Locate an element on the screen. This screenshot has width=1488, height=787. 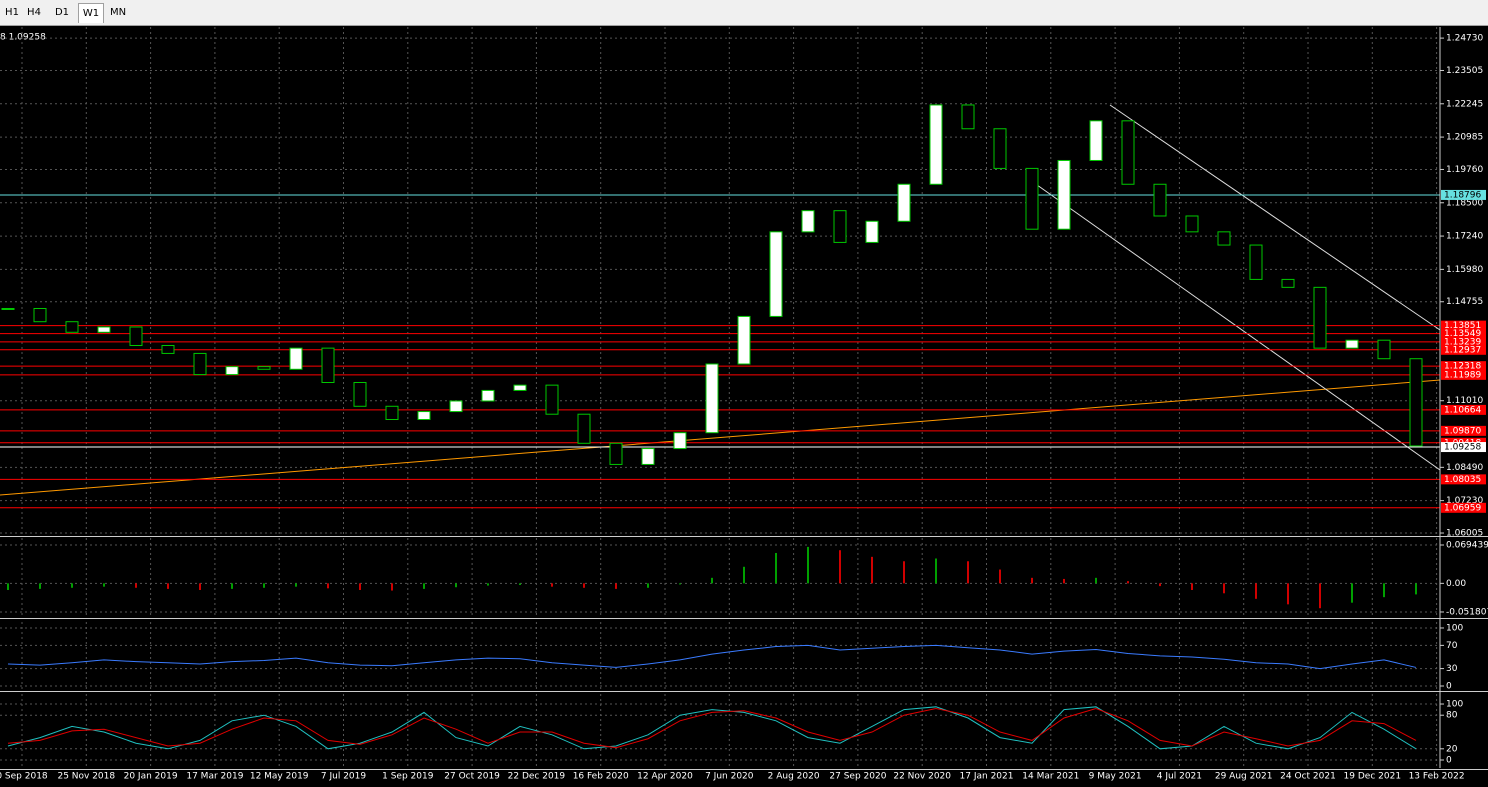
date-label: 12 Apr 2020 is located at coordinates (665, 777).